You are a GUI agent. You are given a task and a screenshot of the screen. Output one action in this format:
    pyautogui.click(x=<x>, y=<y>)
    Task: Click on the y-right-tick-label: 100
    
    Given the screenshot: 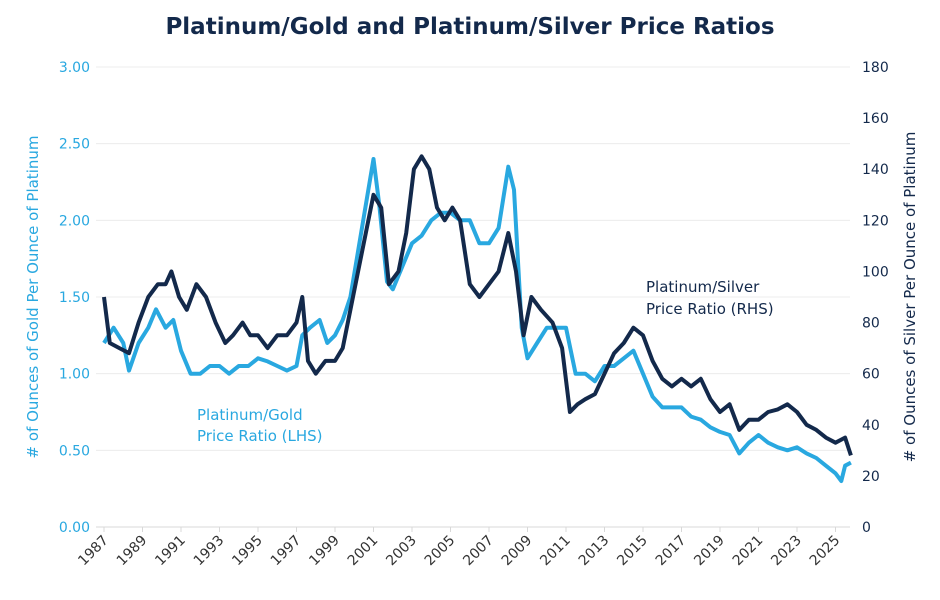 What is the action you would take?
    pyautogui.click(x=875, y=272)
    